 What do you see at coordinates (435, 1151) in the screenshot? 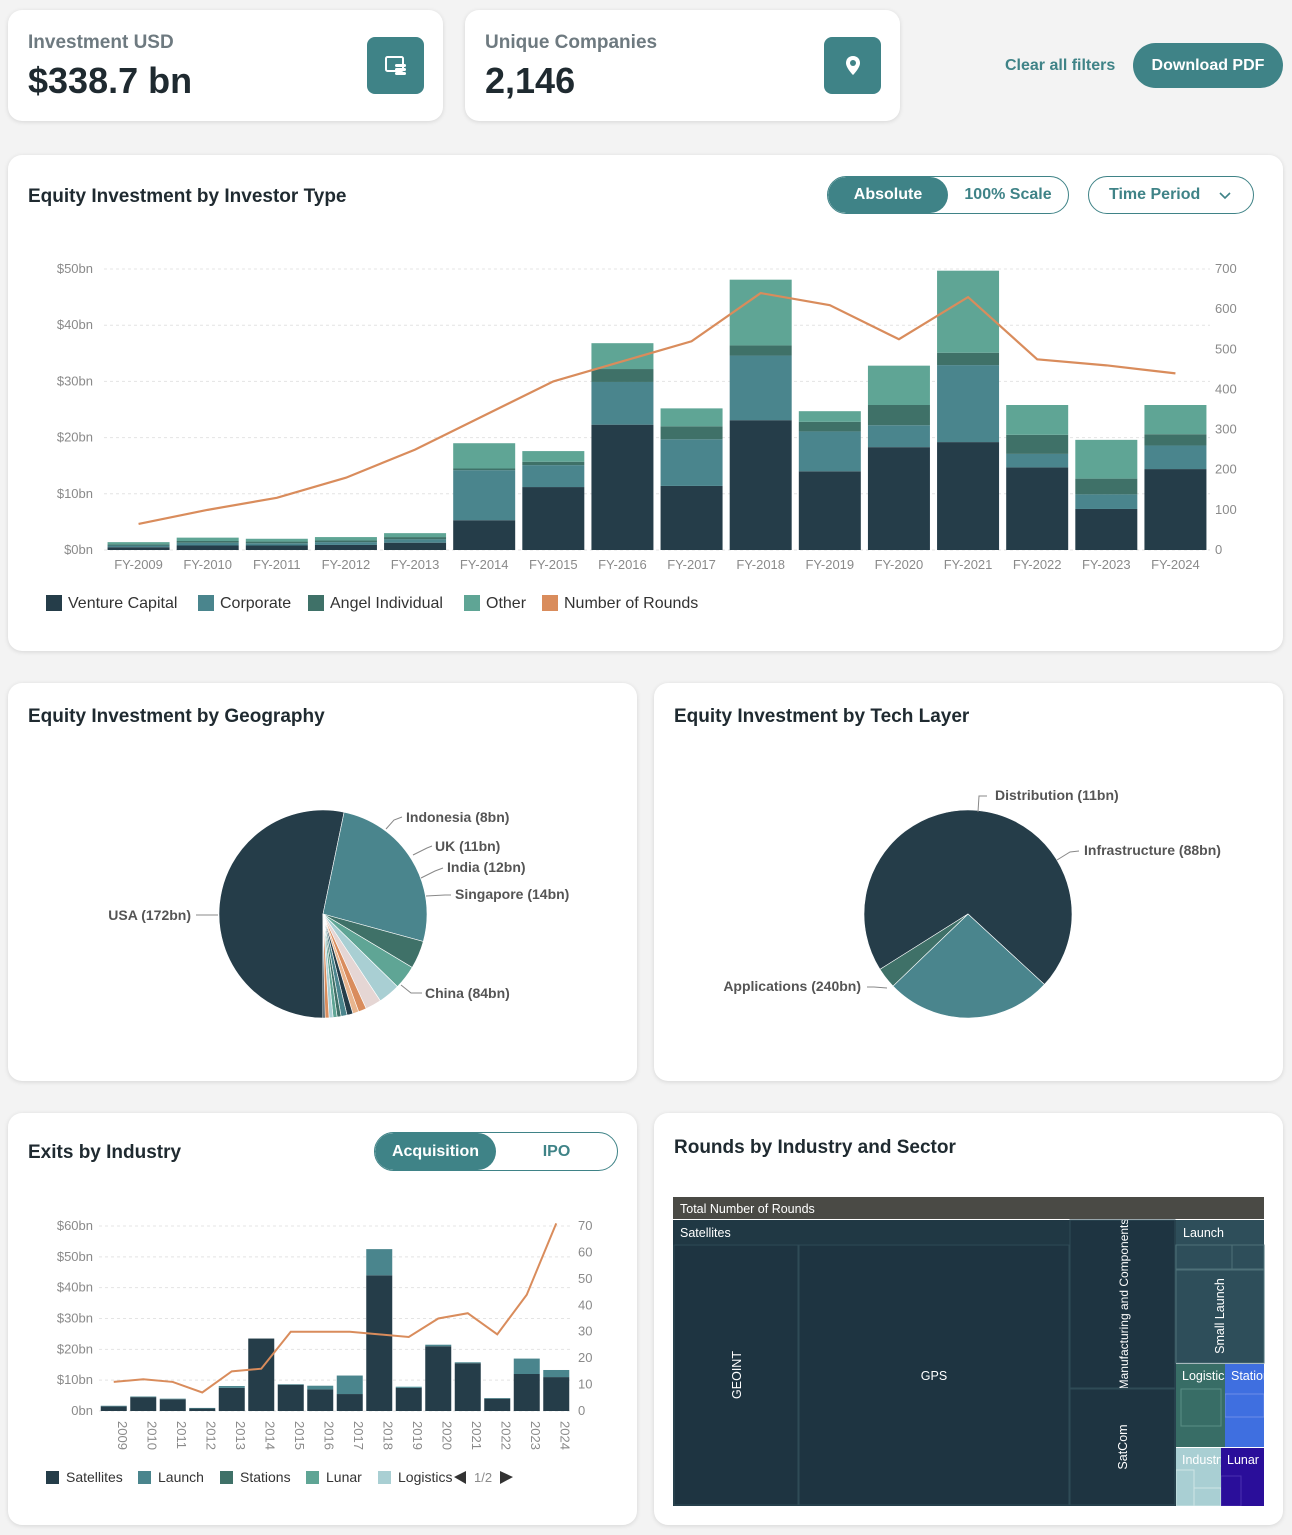
I see `acquisition-toggle-option: Acquisition` at bounding box center [435, 1151].